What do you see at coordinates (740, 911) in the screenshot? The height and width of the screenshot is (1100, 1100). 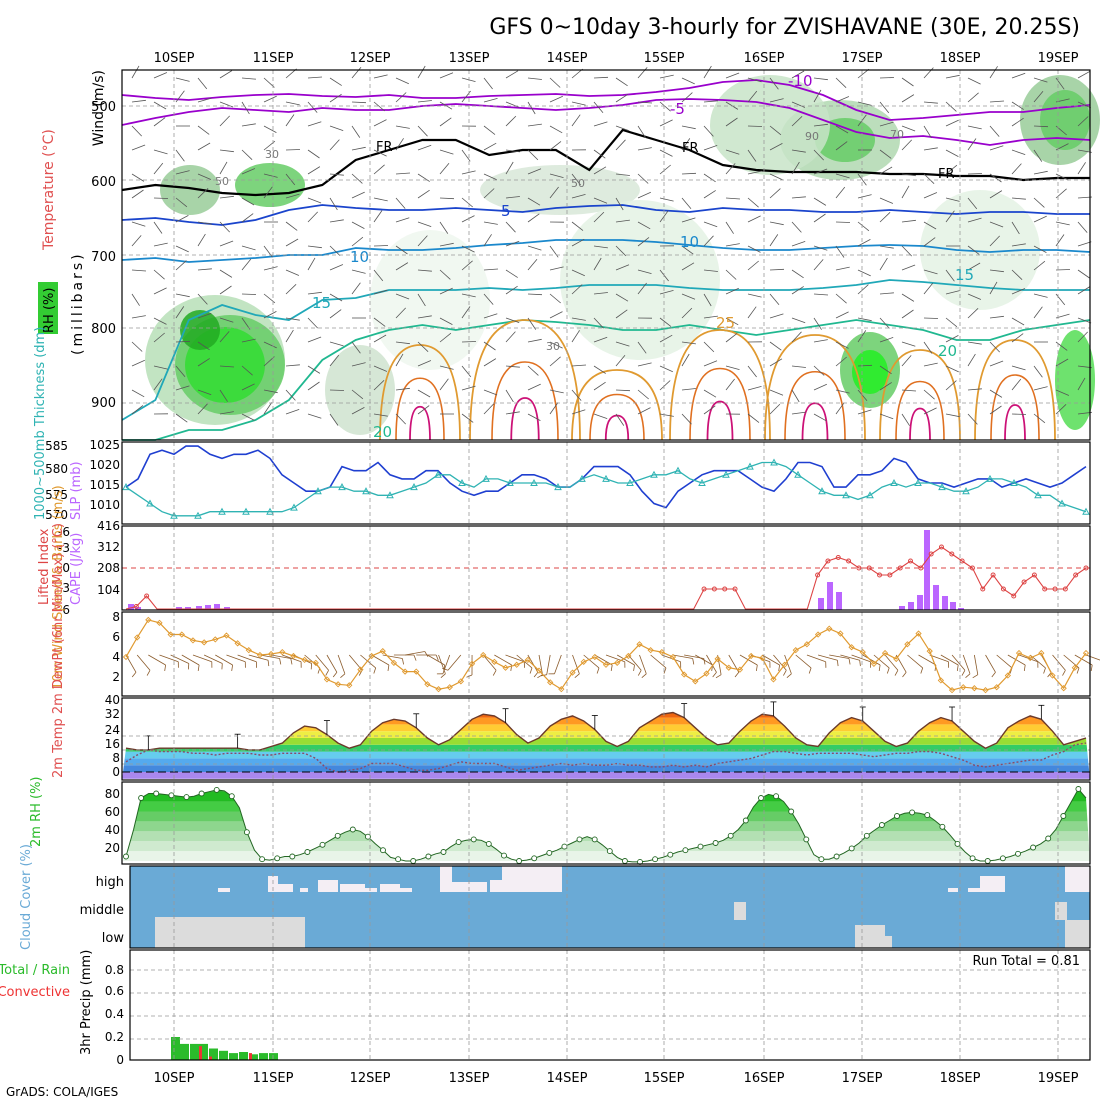 I see `mid-cloud-block` at bounding box center [740, 911].